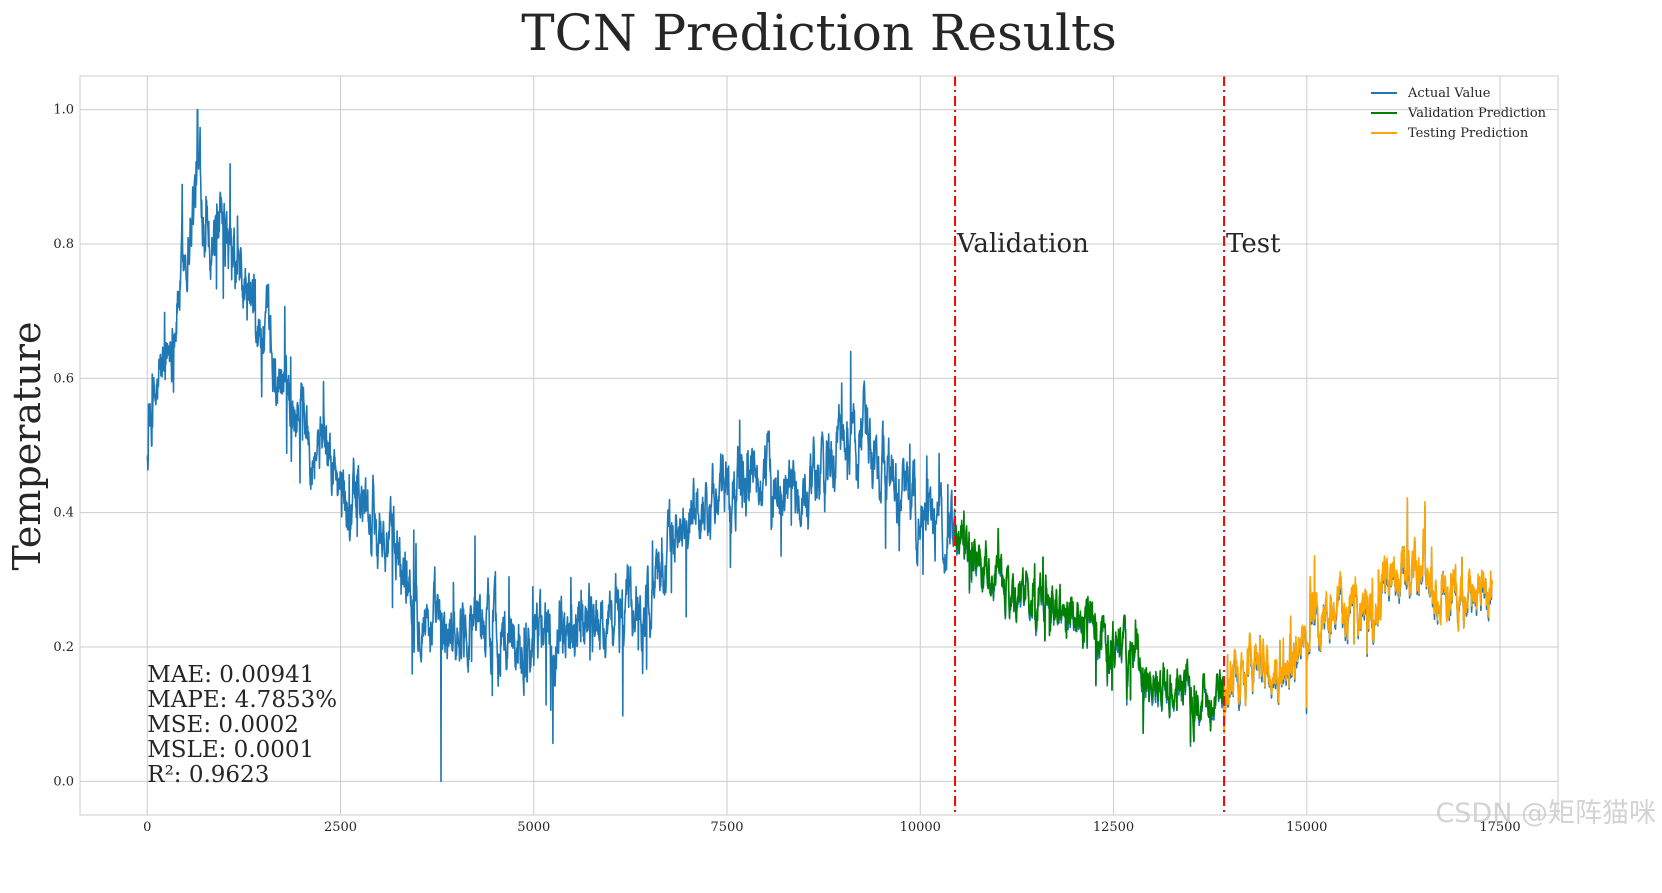 The width and height of the screenshot is (1662, 893). What do you see at coordinates (832, 827) in the screenshot?
I see `x-axis: 0 2500 5000 7500 10000 12500 15000 17500` at bounding box center [832, 827].